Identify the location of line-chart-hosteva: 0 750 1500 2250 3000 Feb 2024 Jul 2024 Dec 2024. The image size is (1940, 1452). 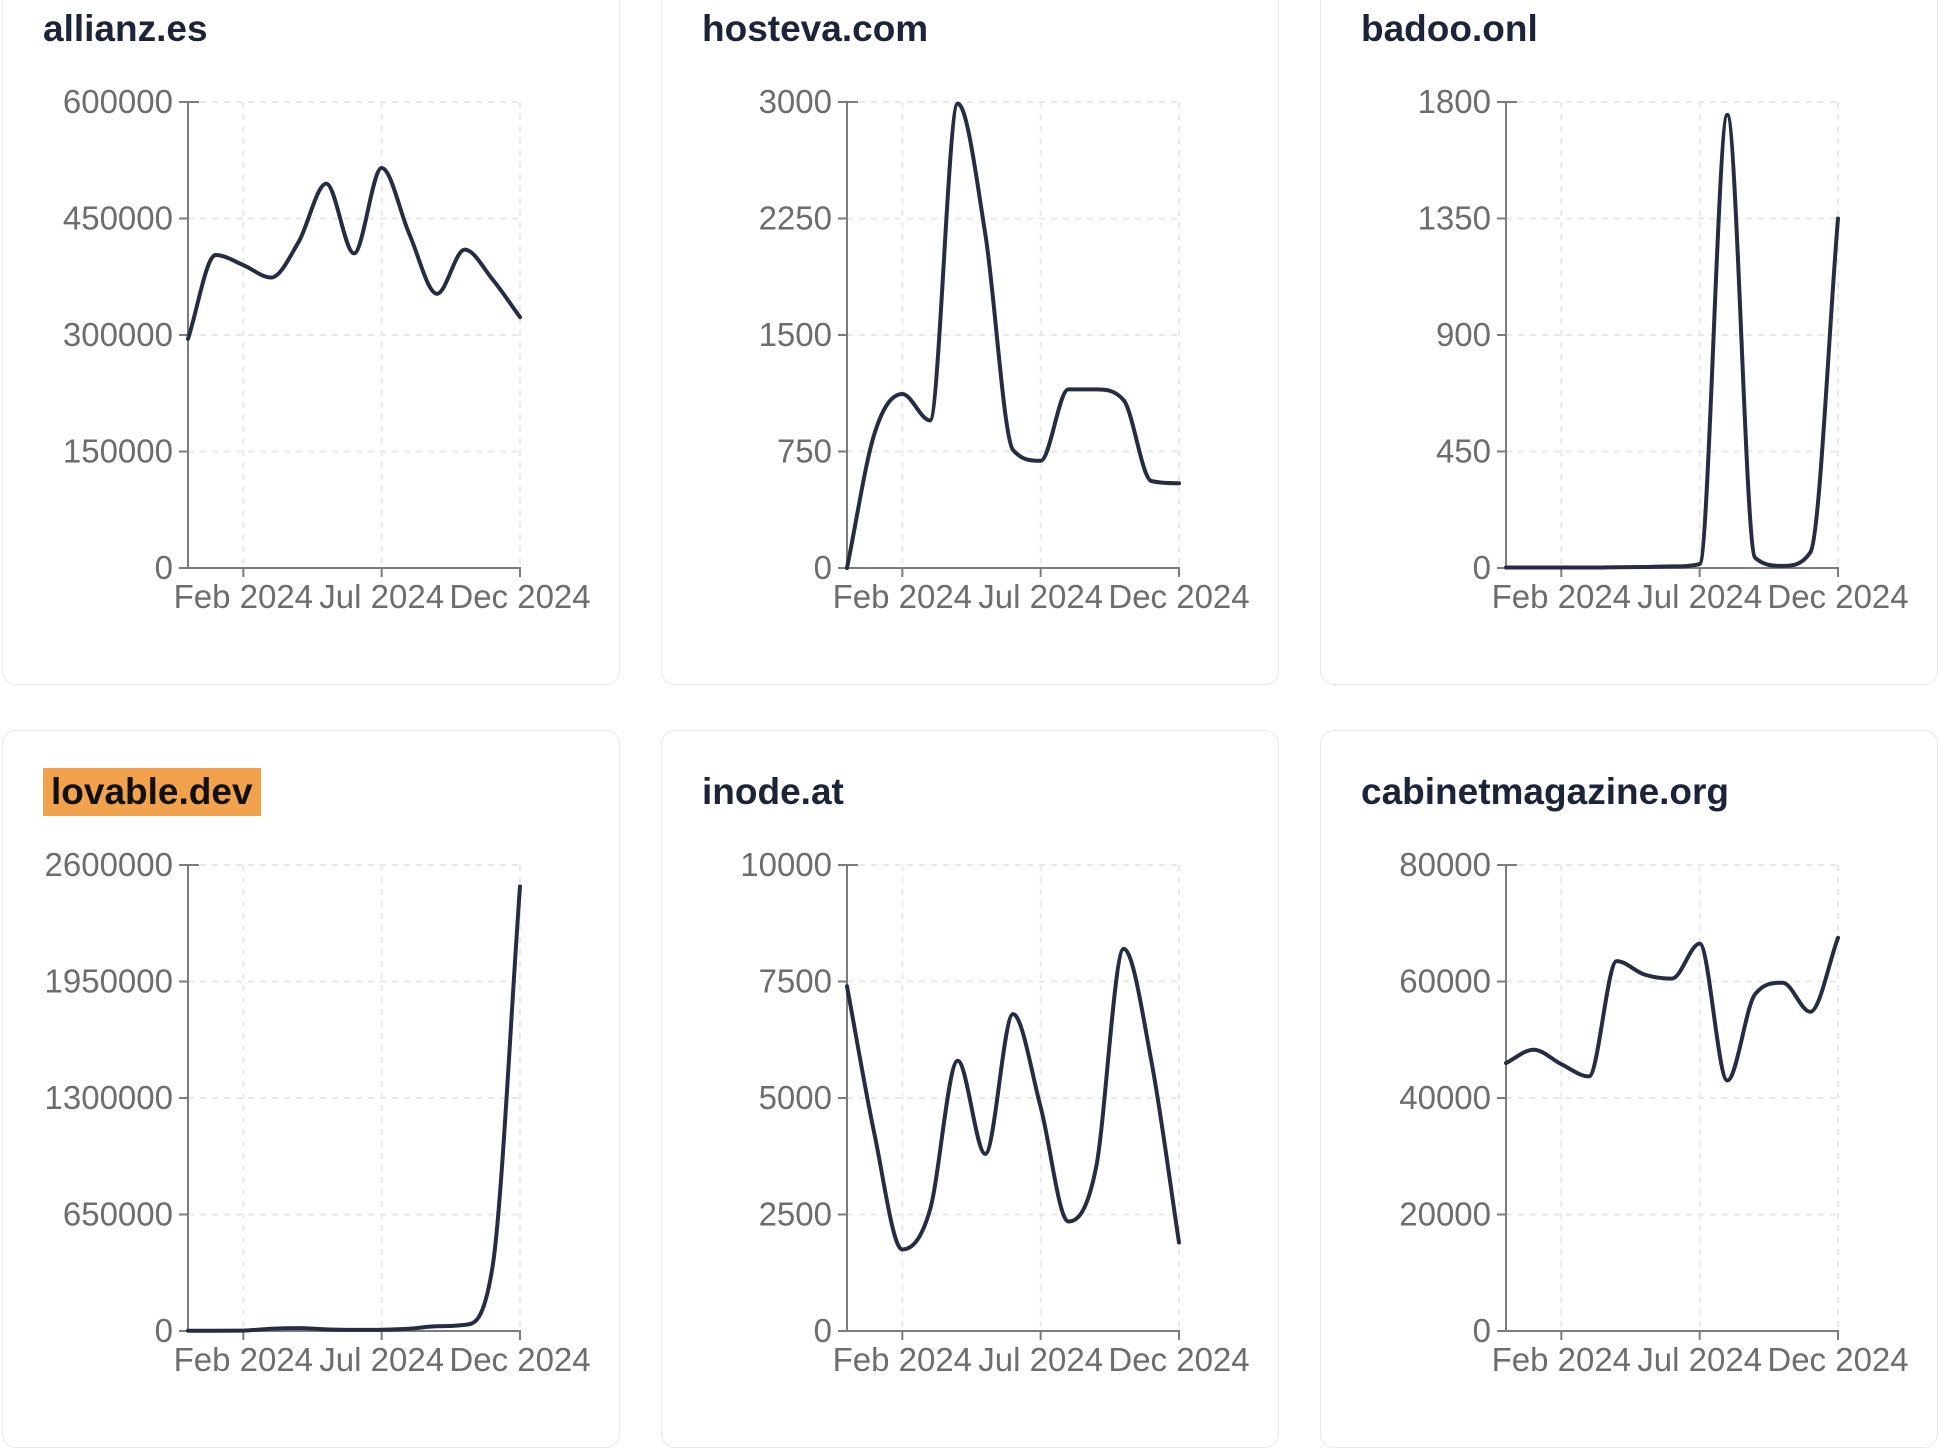
(1004, 349).